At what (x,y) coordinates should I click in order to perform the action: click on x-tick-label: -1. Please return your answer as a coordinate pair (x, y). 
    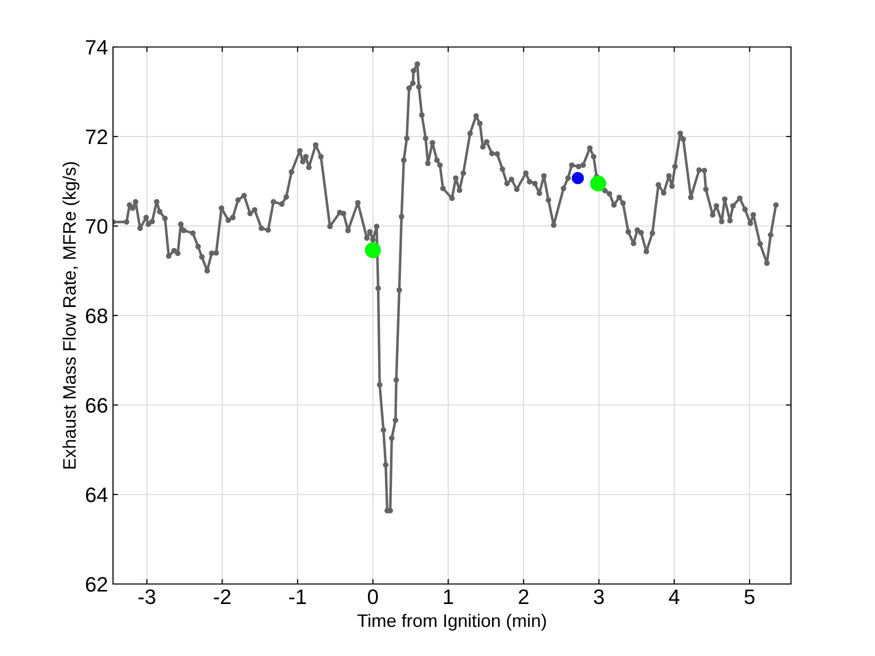
    Looking at the image, I should click on (297, 597).